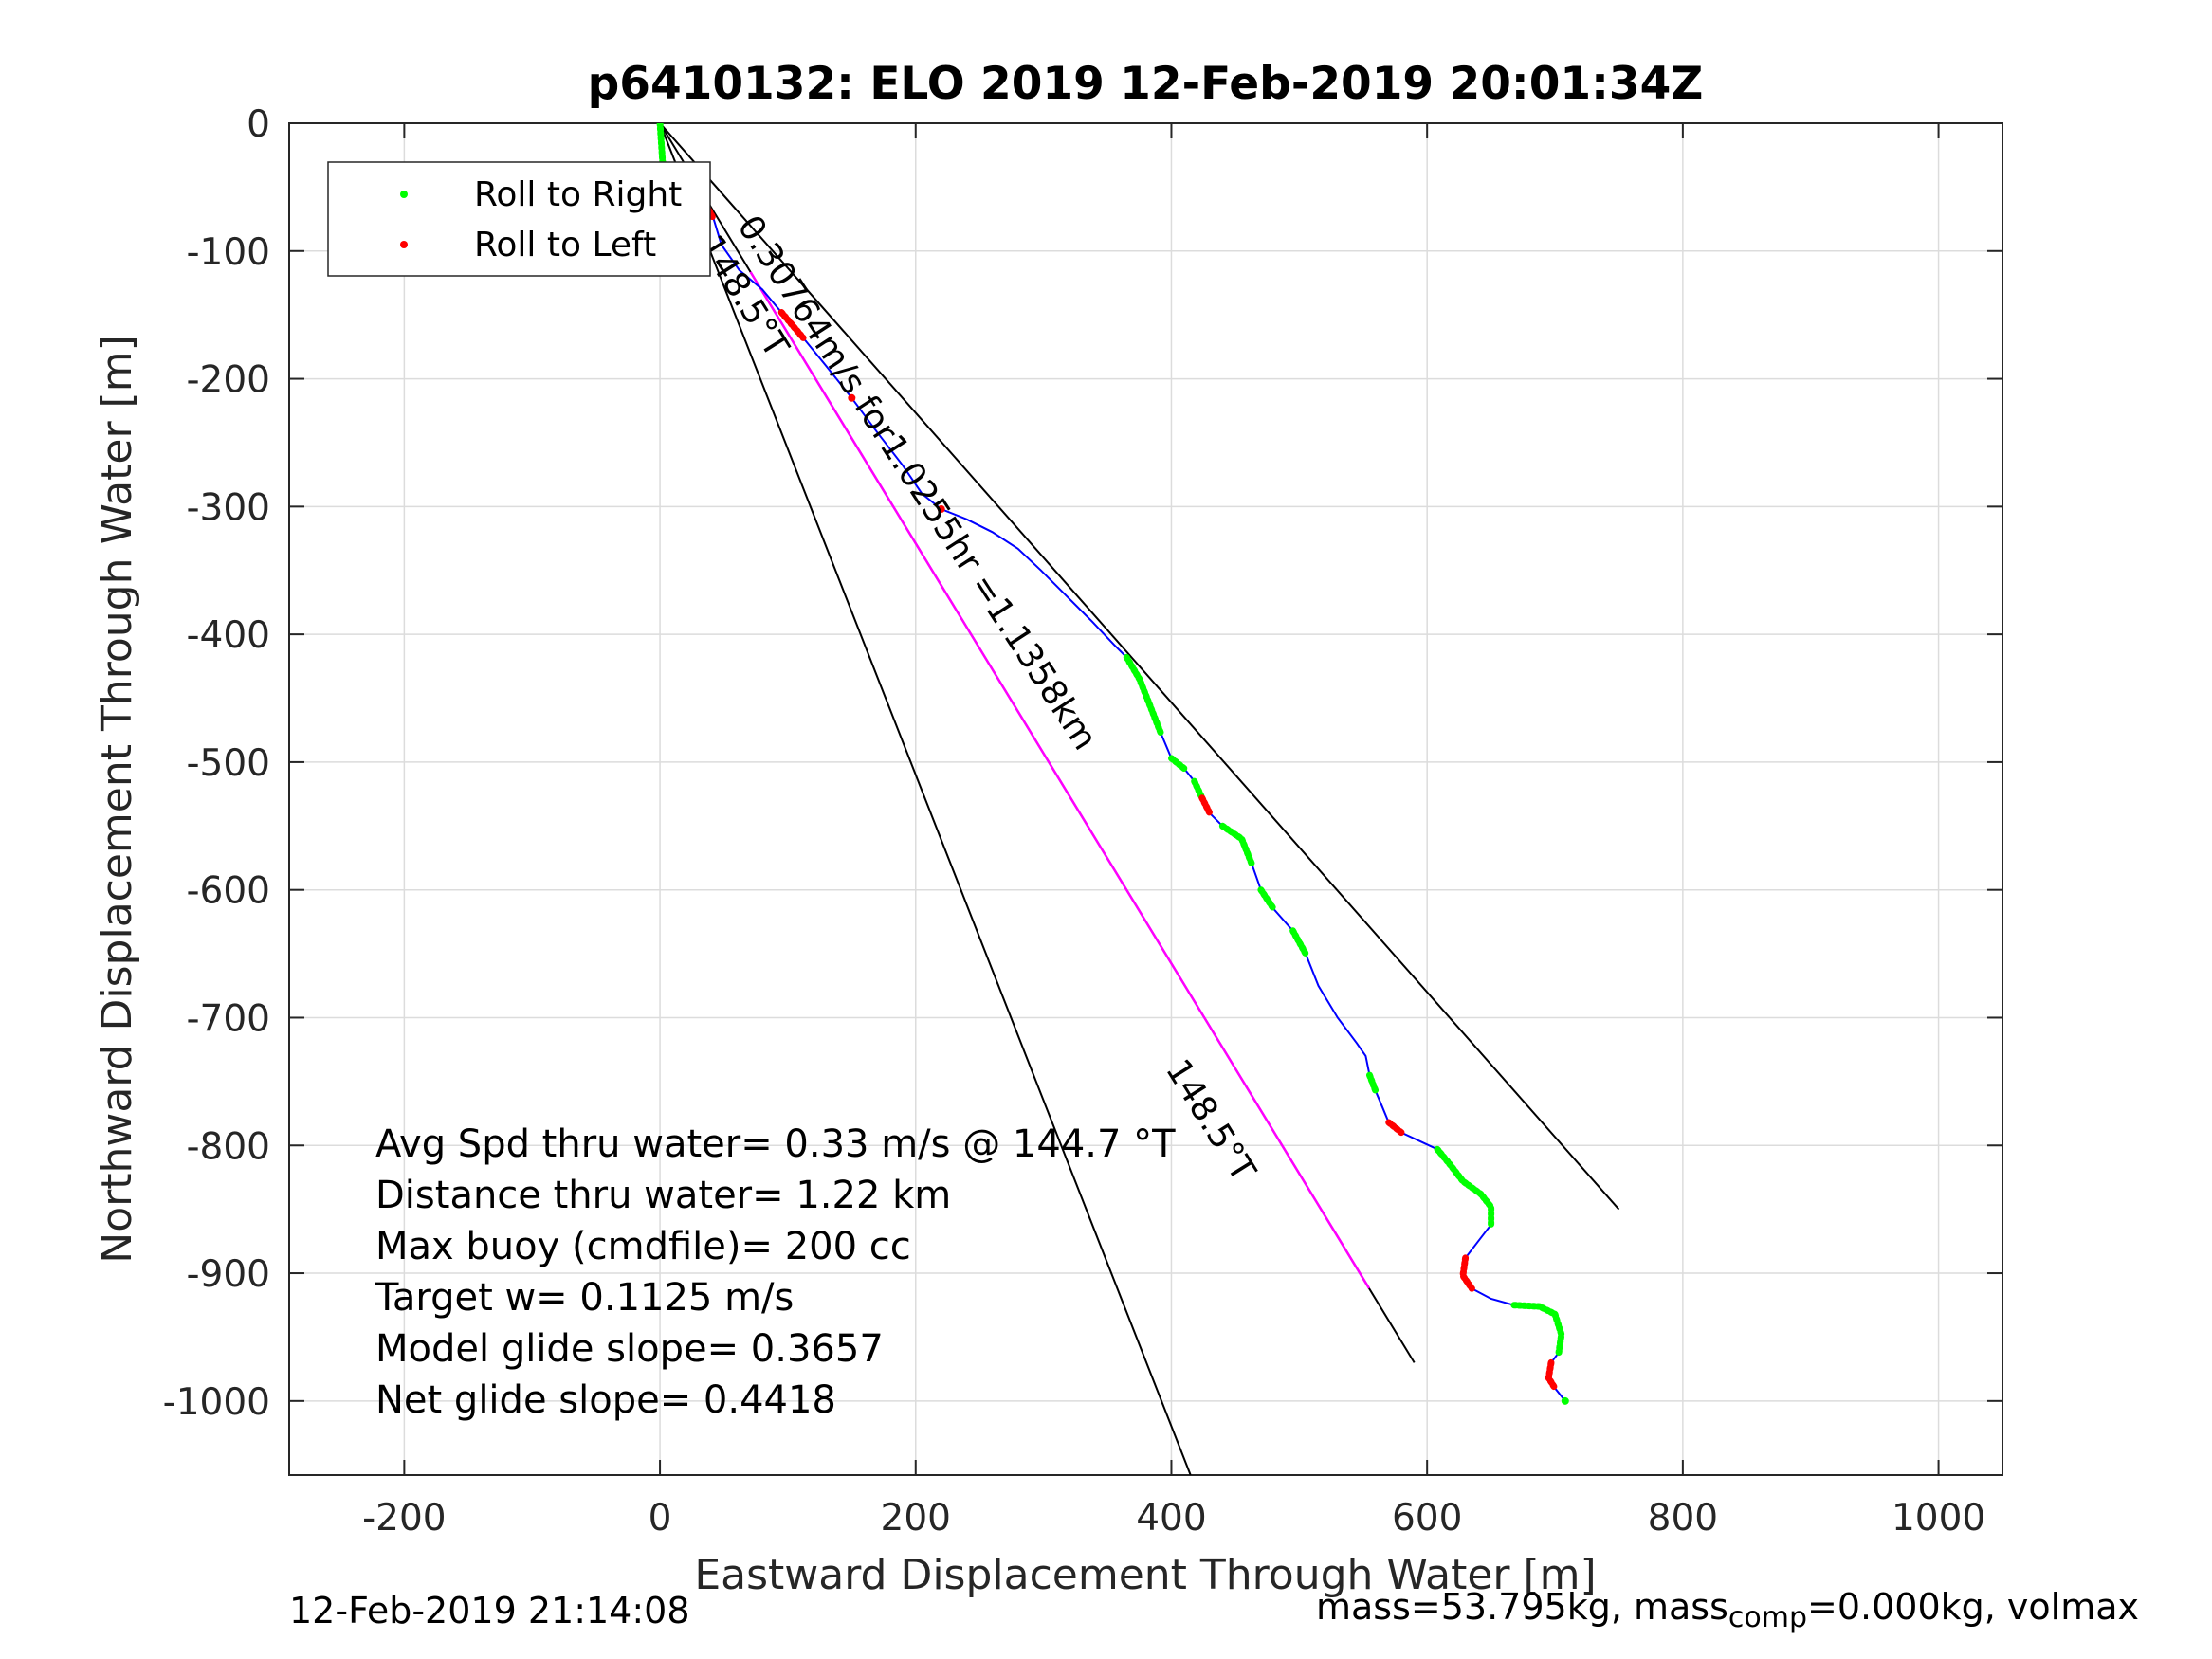 This screenshot has width=2212, height=1659. I want to click on legend-box, so click(519, 219).